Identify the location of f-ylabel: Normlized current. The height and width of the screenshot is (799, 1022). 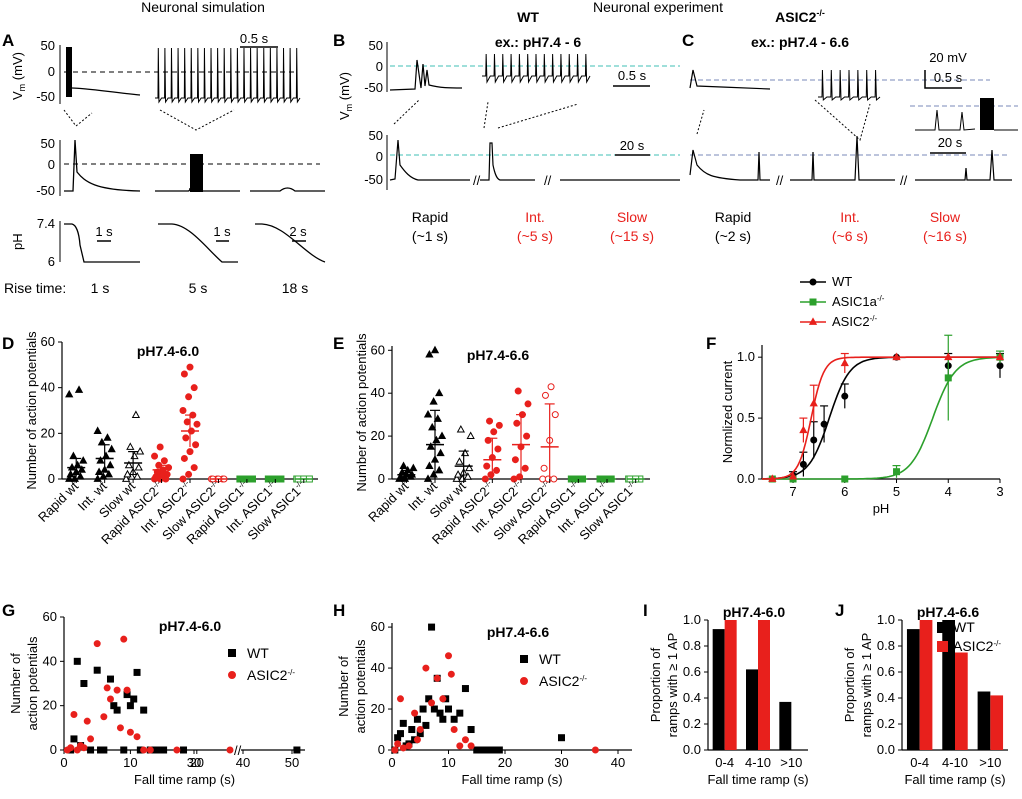
(727, 411).